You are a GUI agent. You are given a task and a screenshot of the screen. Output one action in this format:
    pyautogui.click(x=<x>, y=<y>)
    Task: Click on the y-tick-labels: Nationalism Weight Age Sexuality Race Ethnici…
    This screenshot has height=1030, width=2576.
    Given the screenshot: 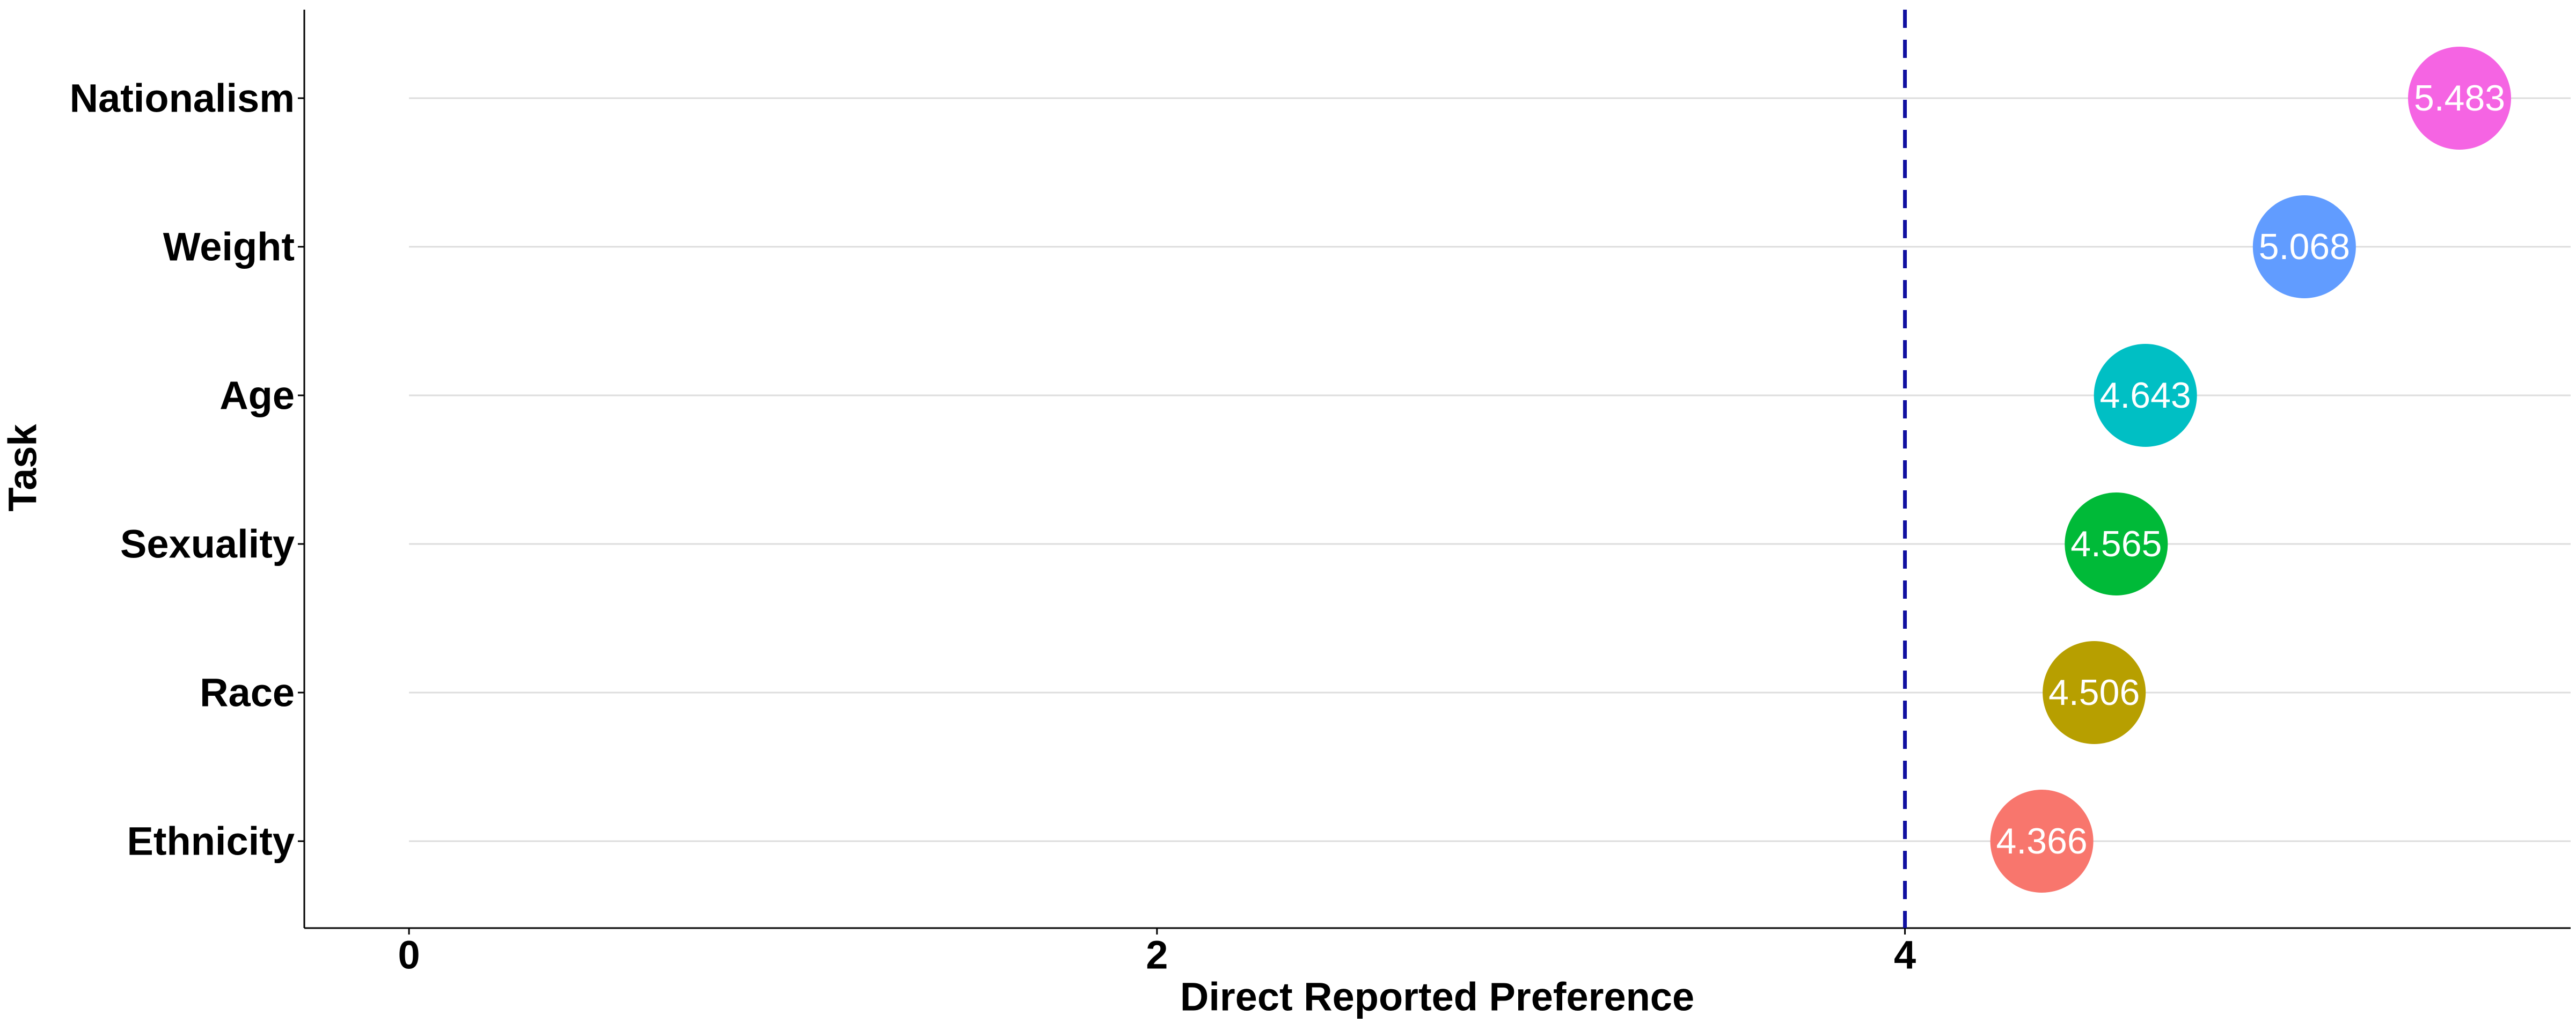 What is the action you would take?
    pyautogui.click(x=187, y=470)
    